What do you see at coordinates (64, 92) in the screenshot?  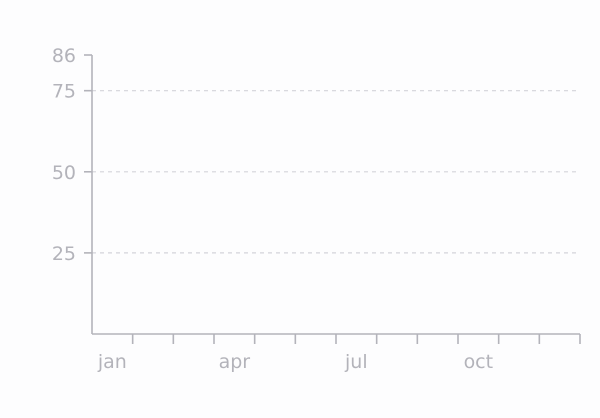 I see `y-tick-label-75: 75` at bounding box center [64, 92].